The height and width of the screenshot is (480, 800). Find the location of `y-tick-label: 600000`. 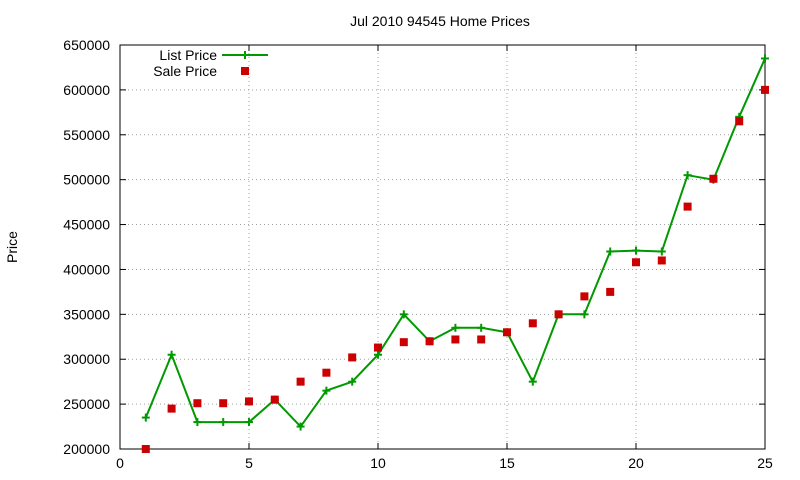

y-tick-label: 600000 is located at coordinates (86, 90).